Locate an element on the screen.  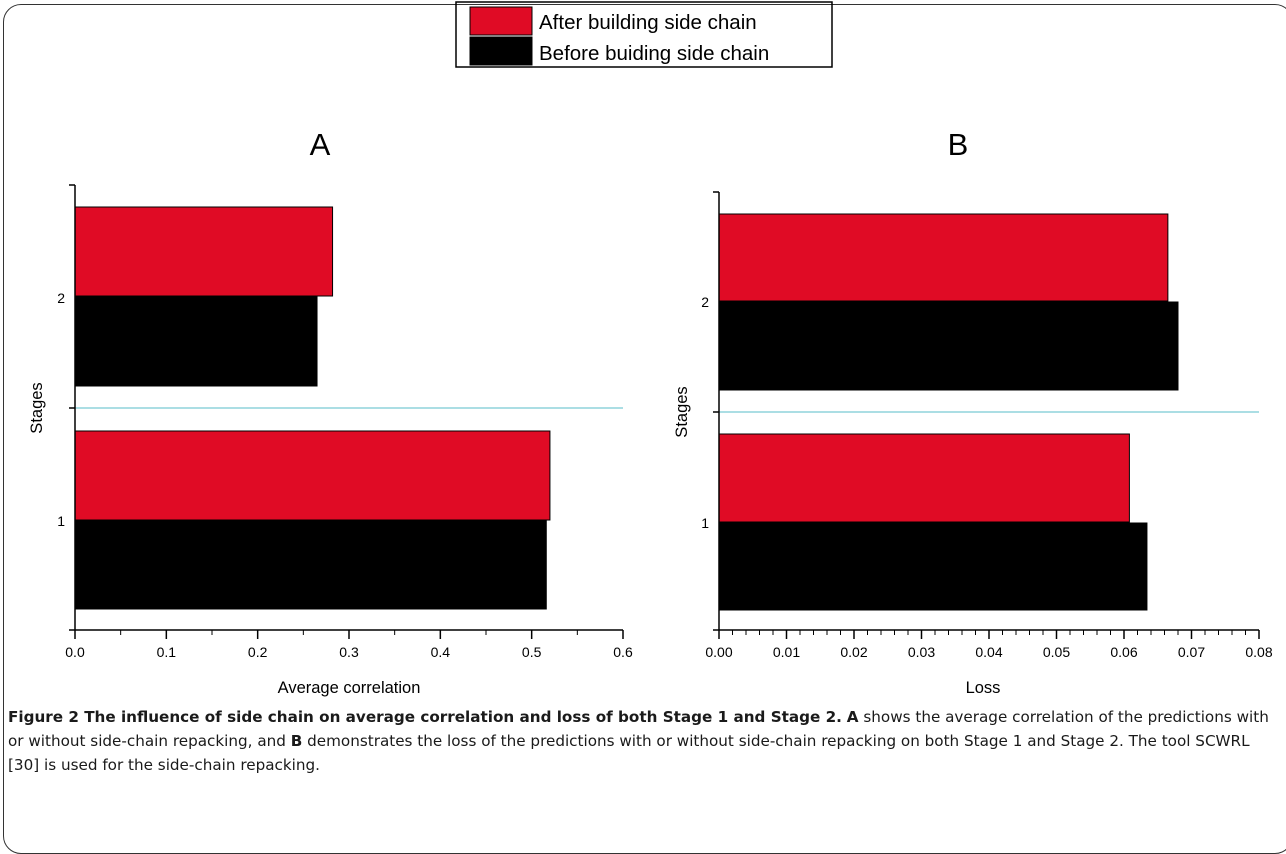
legend-label-before: Before buiding side chain is located at coordinates (654, 53).